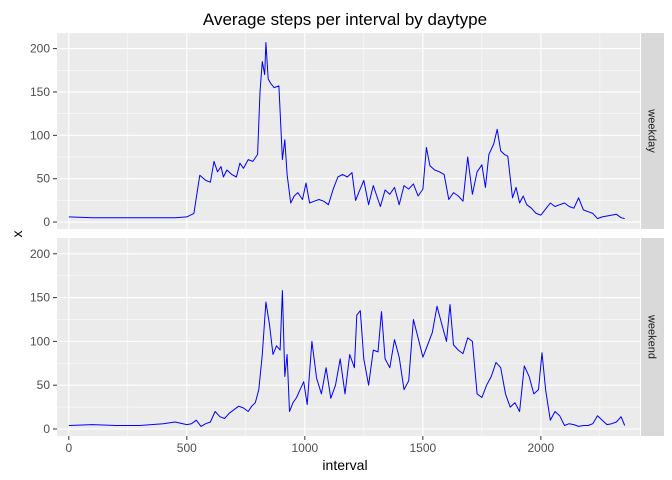  What do you see at coordinates (304, 448) in the screenshot?
I see `x-tick-label: 1000` at bounding box center [304, 448].